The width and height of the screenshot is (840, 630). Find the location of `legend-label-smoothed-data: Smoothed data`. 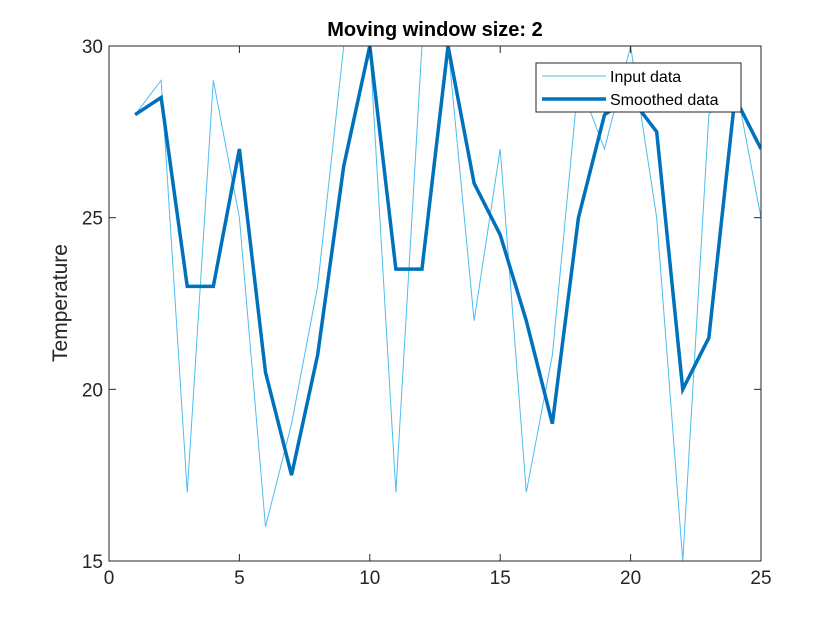

legend-label-smoothed-data: Smoothed data is located at coordinates (664, 100).